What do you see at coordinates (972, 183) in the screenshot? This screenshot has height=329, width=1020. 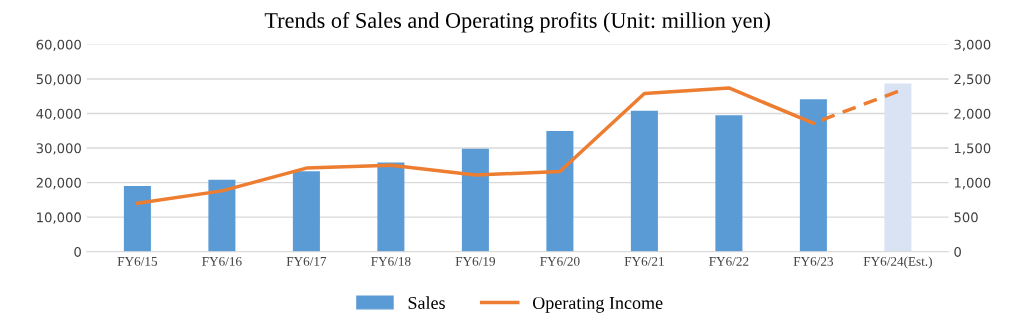 I see `y2-tick-label: 1,000` at bounding box center [972, 183].